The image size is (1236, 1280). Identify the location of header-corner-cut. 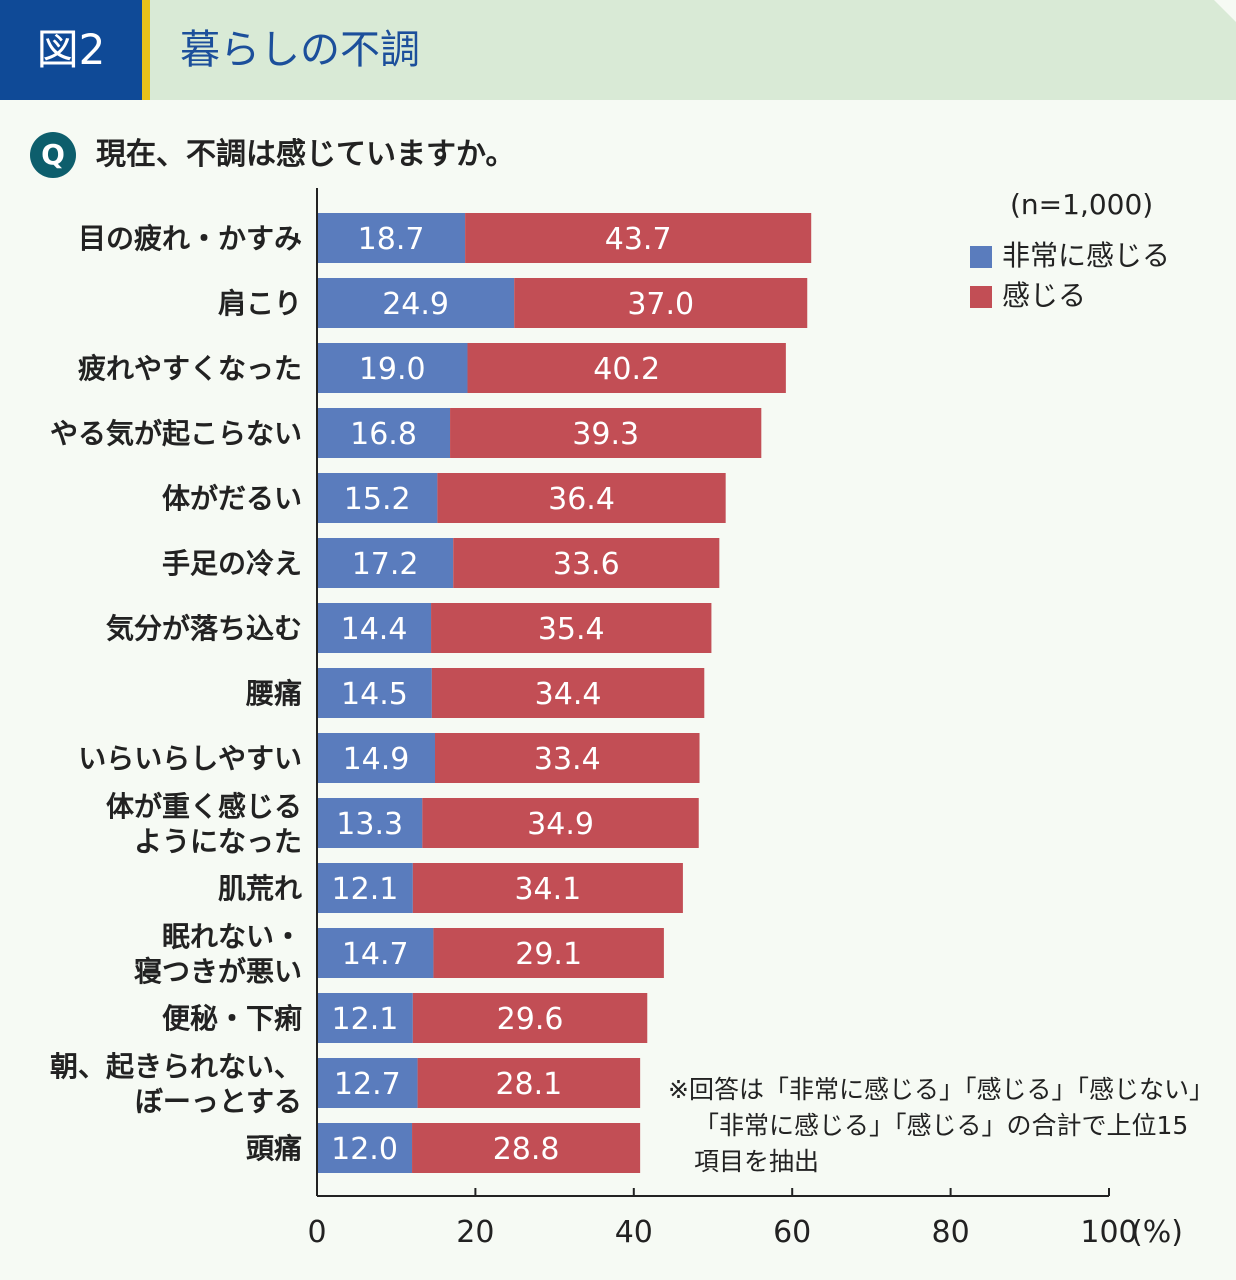
(1225, 11).